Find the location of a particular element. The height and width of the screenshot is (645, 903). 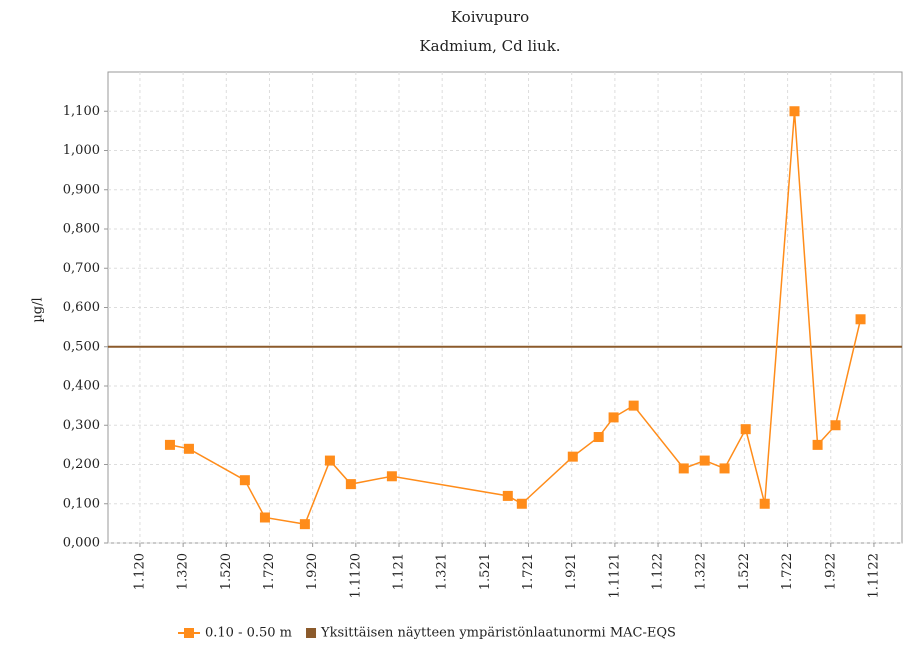

x-tick-label: 1.720 is located at coordinates (269, 571).